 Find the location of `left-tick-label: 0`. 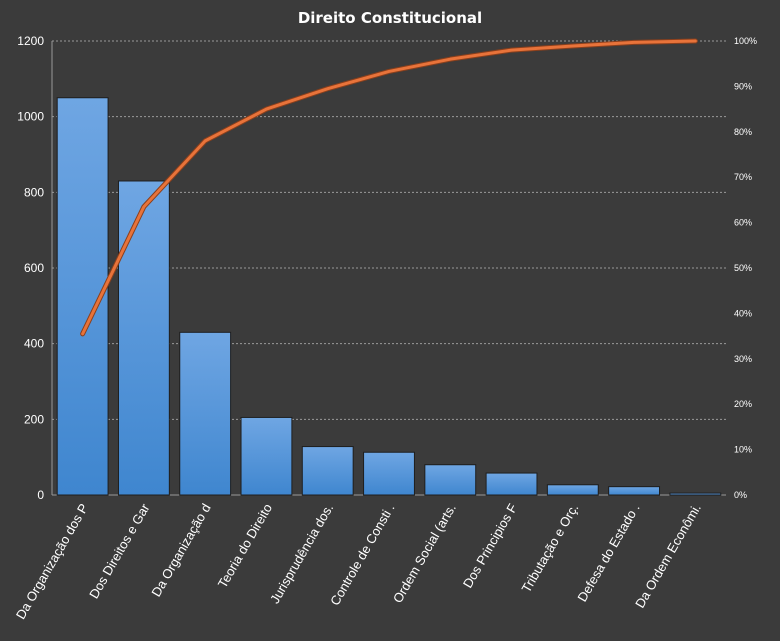

left-tick-label: 0 is located at coordinates (40, 495).